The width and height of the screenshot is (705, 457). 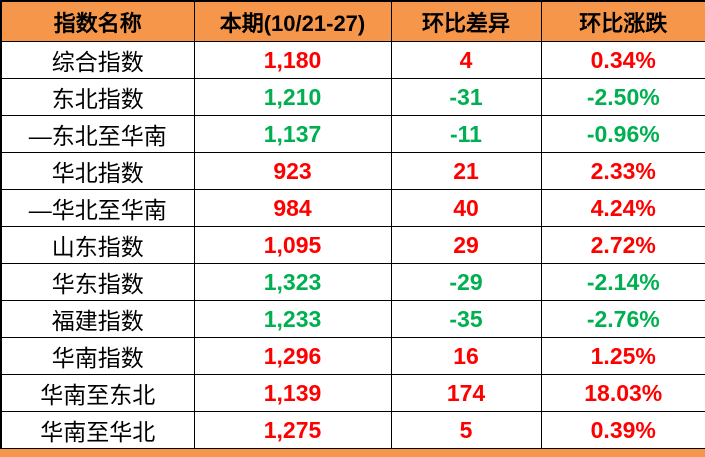 I want to click on current-value-cell: 1,275, so click(x=292, y=430).